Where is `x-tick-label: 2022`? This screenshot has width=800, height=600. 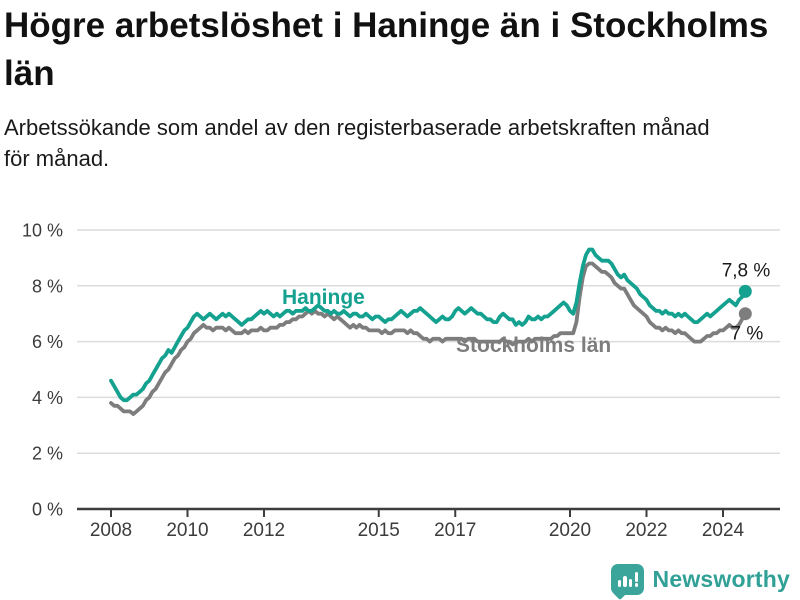 x-tick-label: 2022 is located at coordinates (646, 530).